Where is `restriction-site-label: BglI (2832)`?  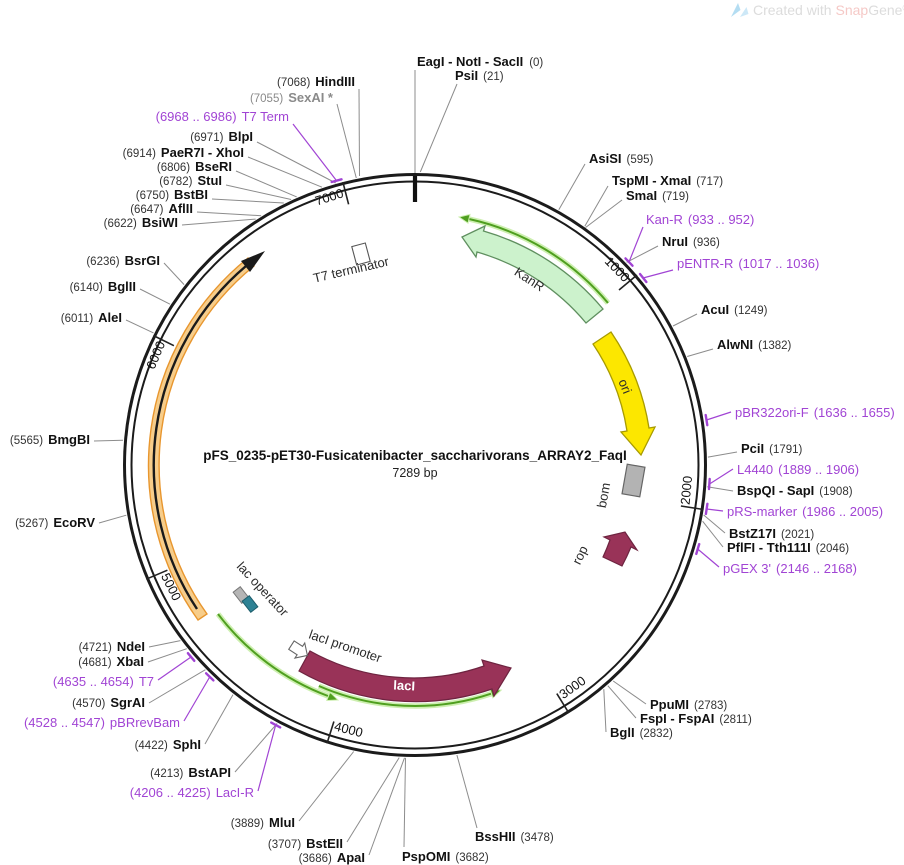
restriction-site-label: BglI (2832) is located at coordinates (641, 732).